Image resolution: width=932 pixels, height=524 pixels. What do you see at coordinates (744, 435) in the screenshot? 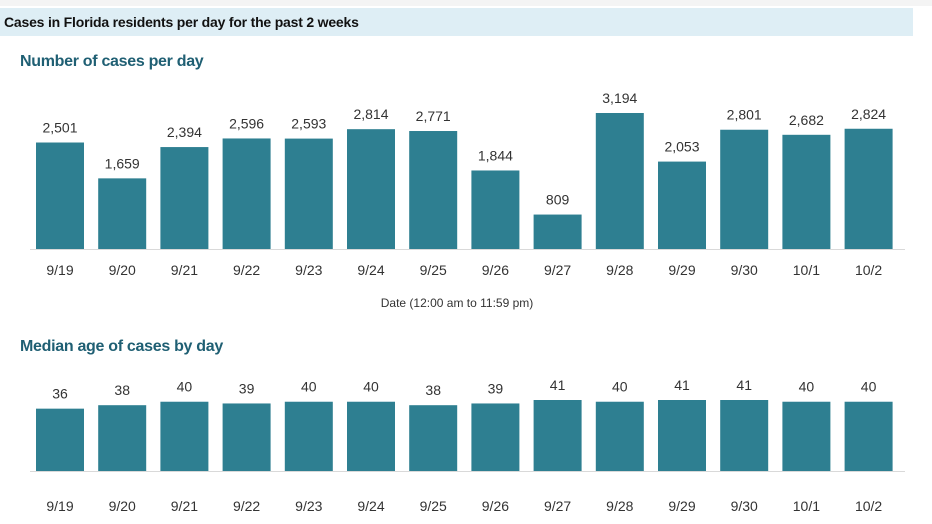
I see `age-bar-9/30` at bounding box center [744, 435].